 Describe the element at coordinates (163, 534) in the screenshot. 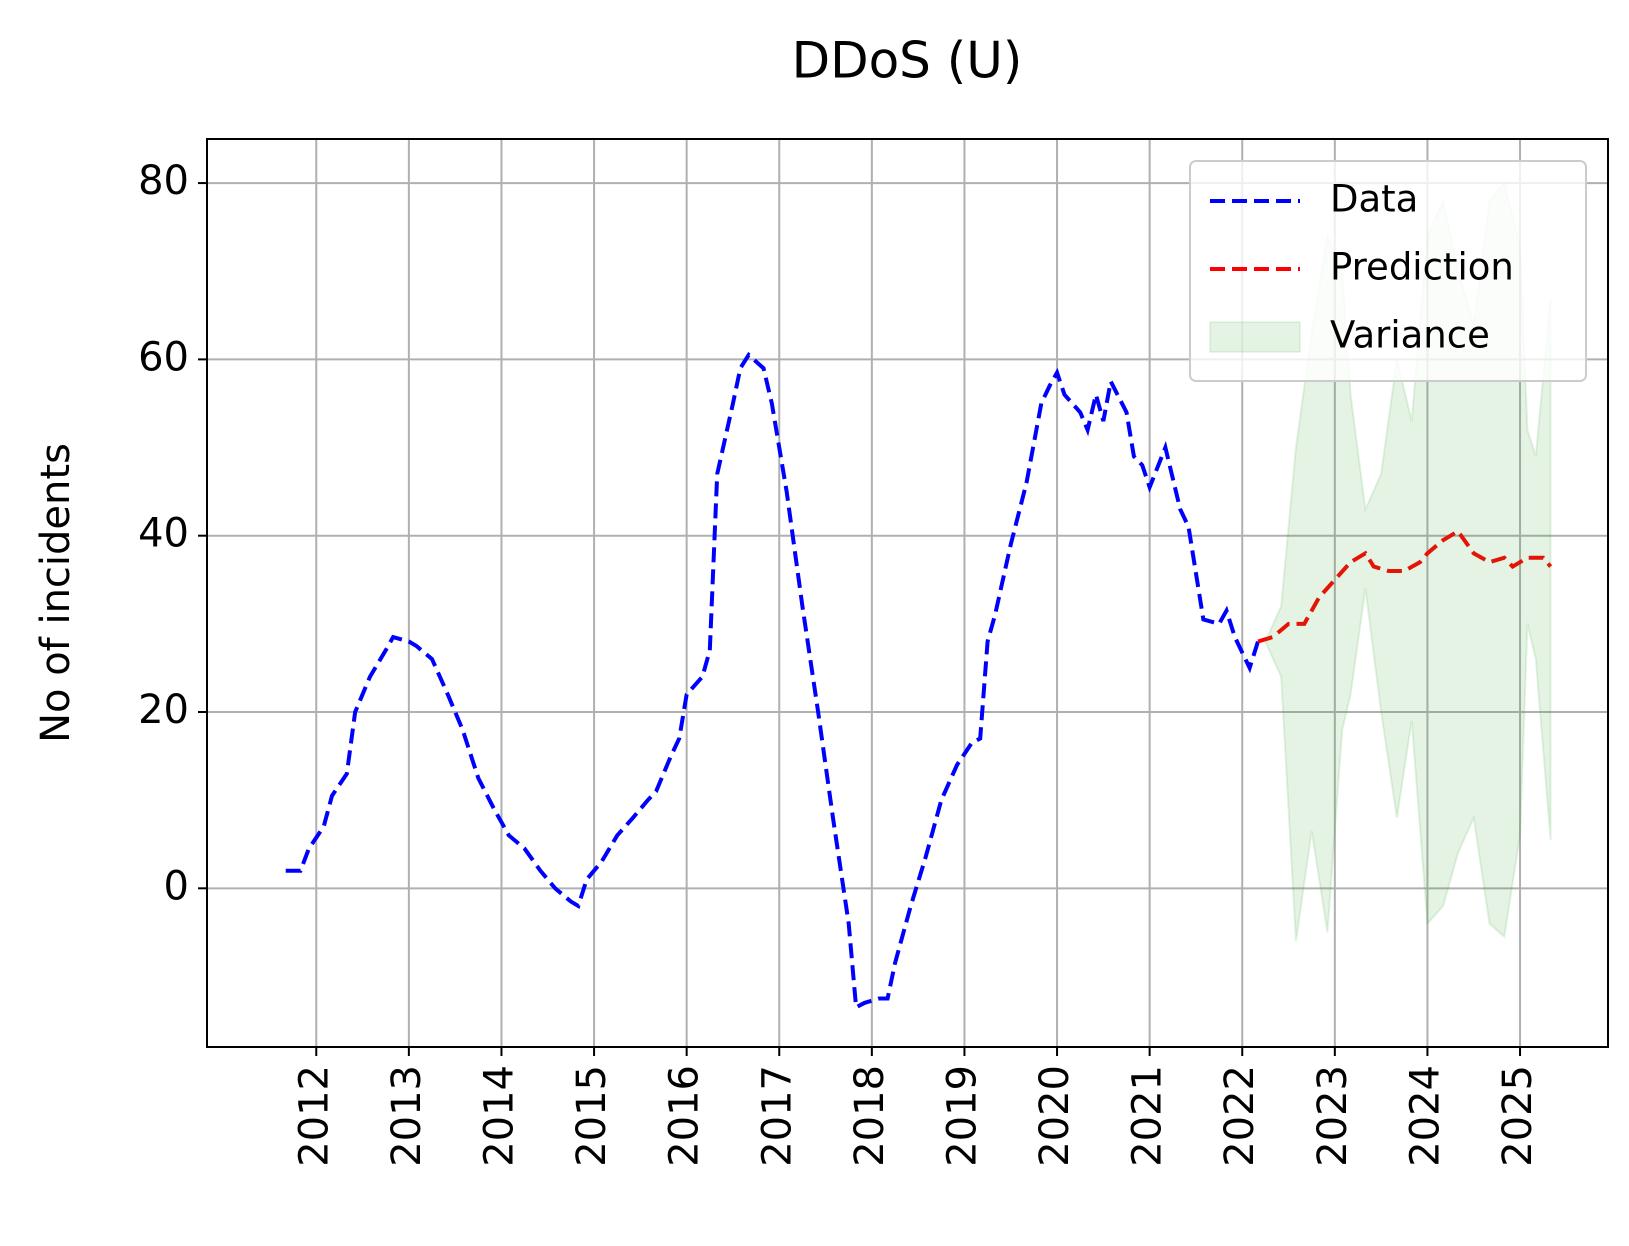

I see `y-tick-label: 40` at that location.